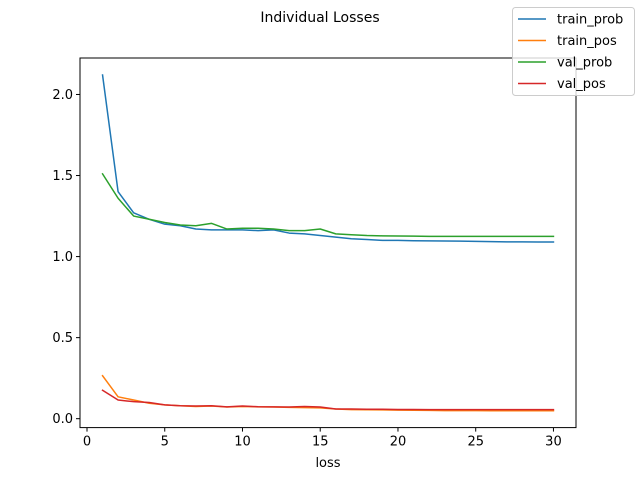 The width and height of the screenshot is (640, 480). I want to click on series-line-val-pos, so click(328, 400).